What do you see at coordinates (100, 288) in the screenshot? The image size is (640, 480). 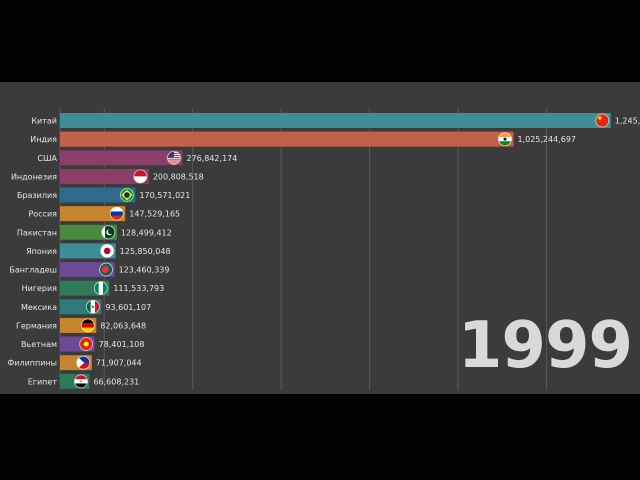 I see `flag-nigeria-icon` at bounding box center [100, 288].